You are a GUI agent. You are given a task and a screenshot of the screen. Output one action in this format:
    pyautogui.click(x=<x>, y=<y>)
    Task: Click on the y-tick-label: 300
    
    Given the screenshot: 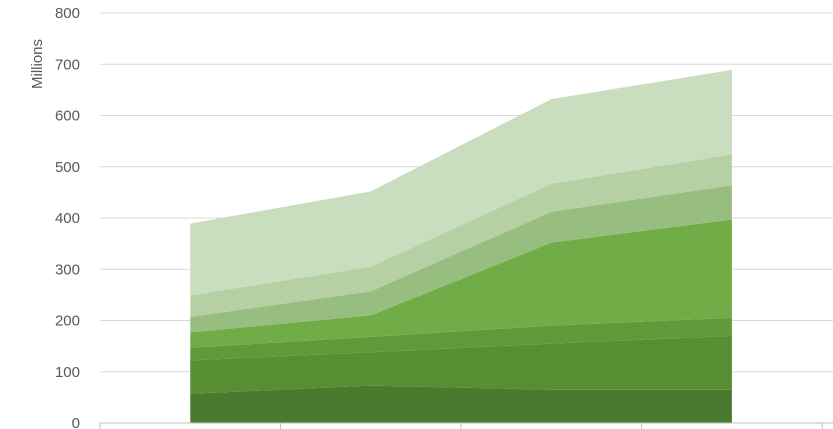 What is the action you would take?
    pyautogui.click(x=67, y=269)
    